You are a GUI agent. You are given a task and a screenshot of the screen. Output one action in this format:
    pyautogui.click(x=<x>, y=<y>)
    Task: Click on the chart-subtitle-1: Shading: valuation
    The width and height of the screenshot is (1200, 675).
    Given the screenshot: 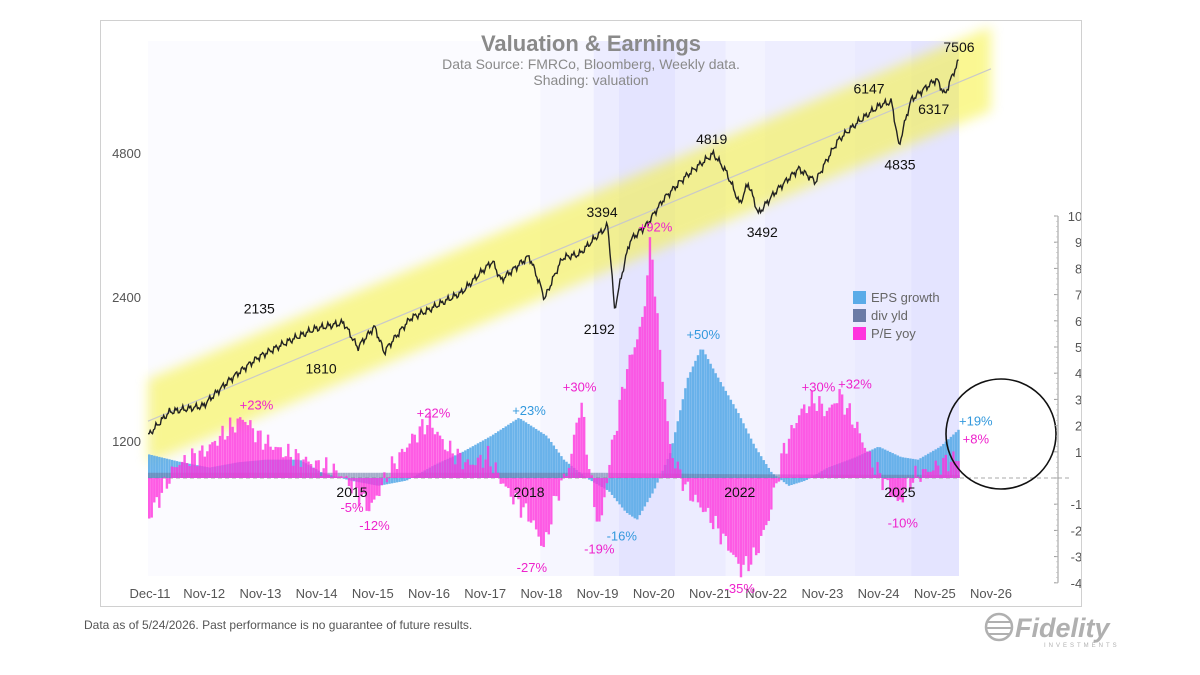 What is the action you would take?
    pyautogui.click(x=590, y=80)
    